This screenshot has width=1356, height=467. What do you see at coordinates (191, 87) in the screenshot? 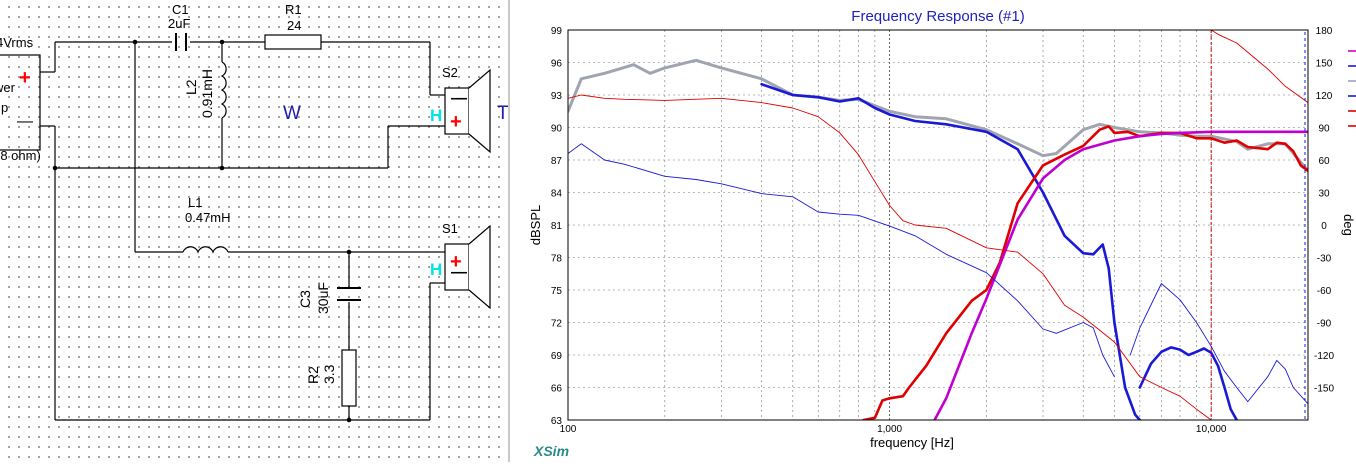
I see `l2-name: L2` at bounding box center [191, 87].